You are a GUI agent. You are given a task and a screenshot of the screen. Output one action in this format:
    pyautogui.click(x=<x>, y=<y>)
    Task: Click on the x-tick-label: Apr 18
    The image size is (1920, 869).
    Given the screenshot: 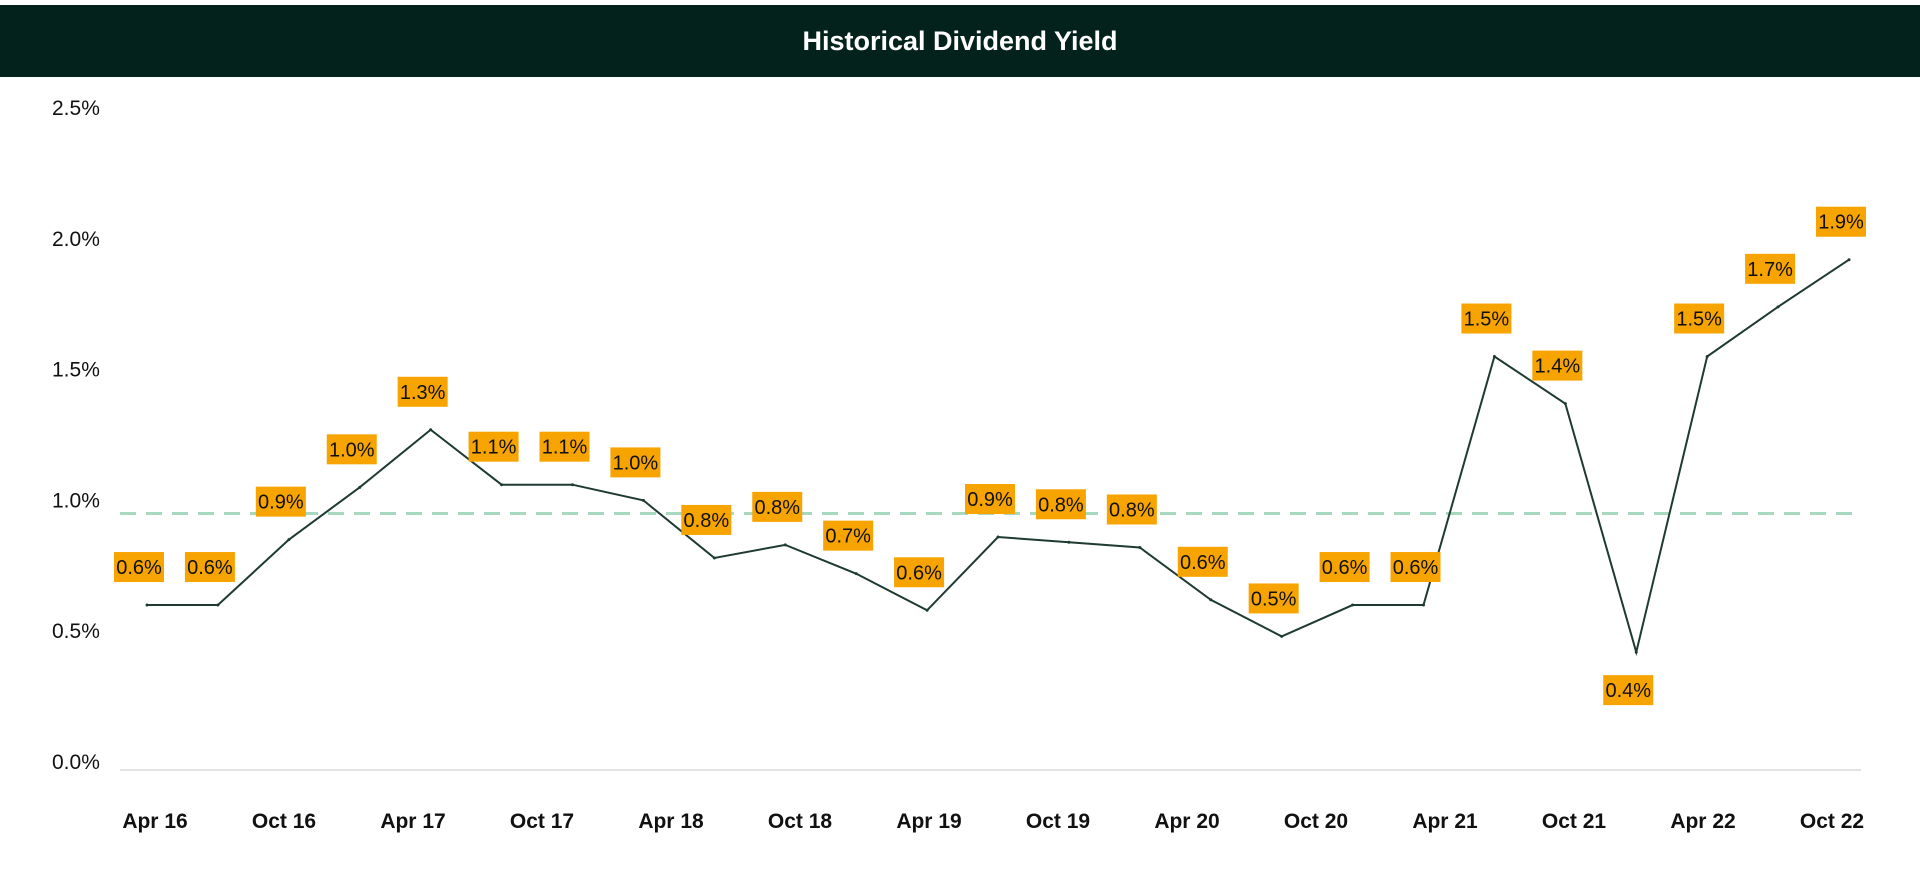 What is the action you would take?
    pyautogui.click(x=671, y=821)
    